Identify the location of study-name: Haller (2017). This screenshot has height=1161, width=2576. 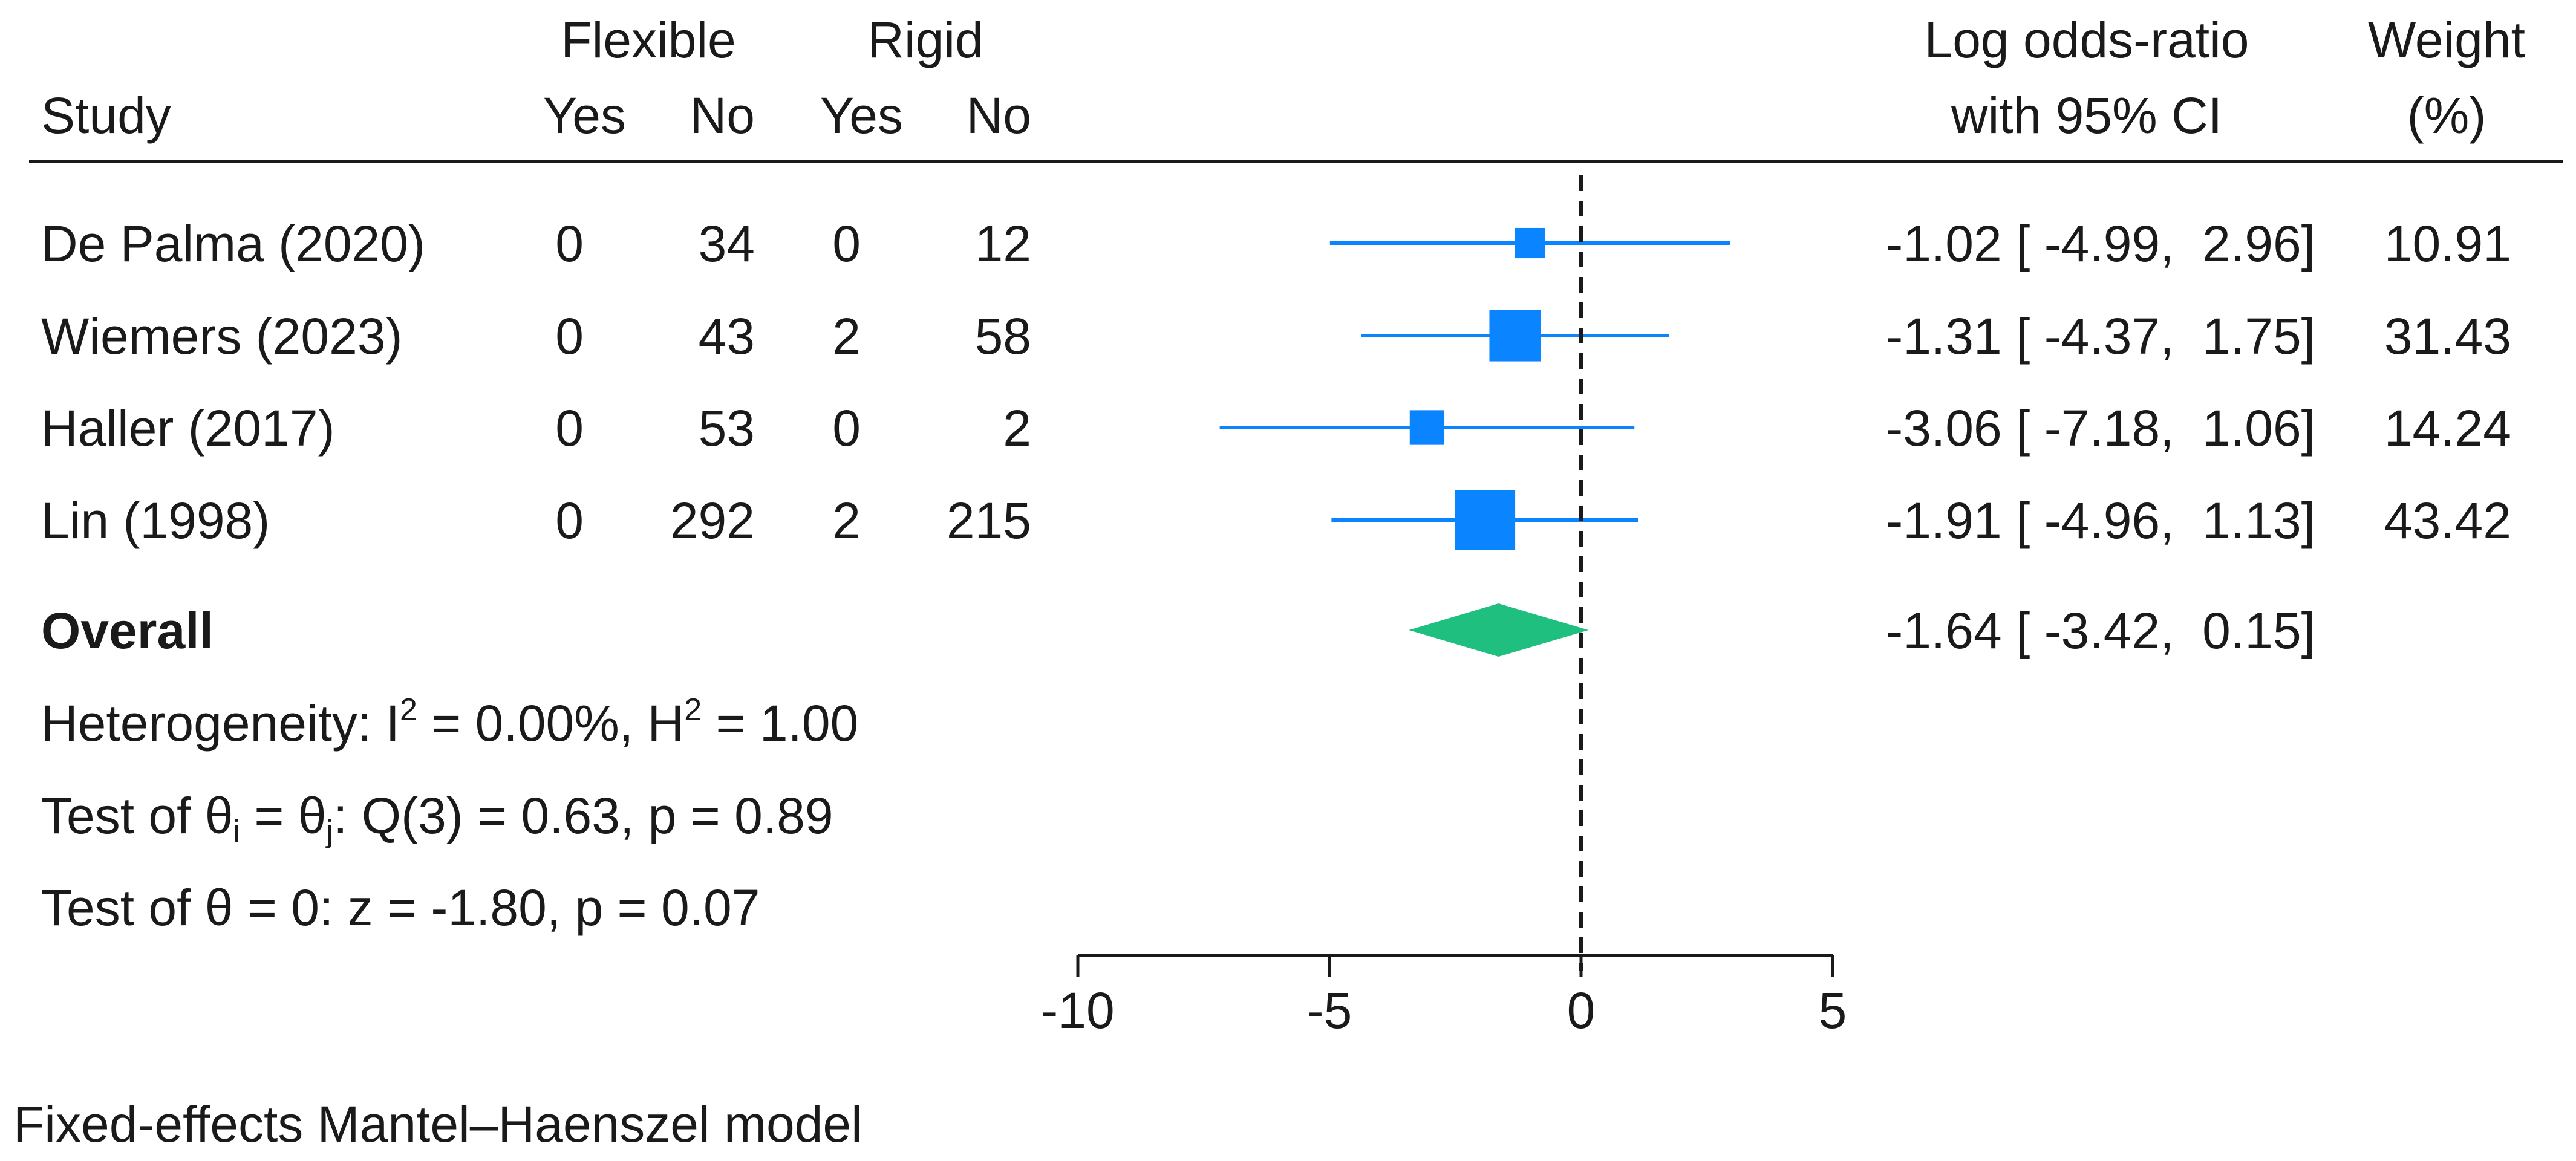
(188, 428).